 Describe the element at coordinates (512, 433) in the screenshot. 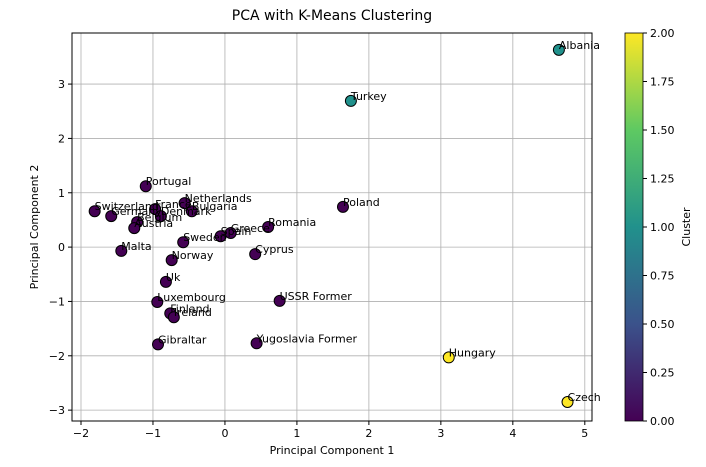

I see `x-tick-label: 4` at that location.